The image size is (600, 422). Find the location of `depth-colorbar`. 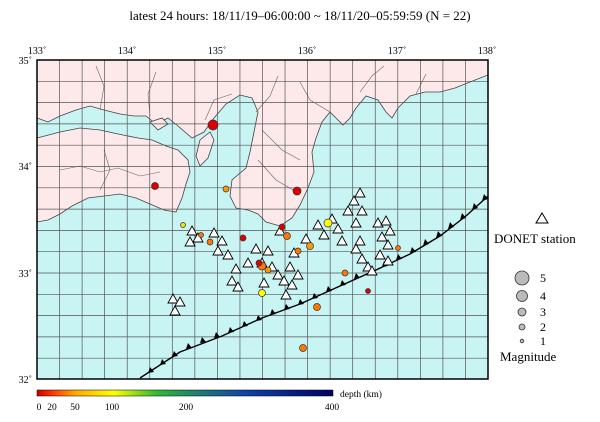

depth-colorbar is located at coordinates (185, 393).